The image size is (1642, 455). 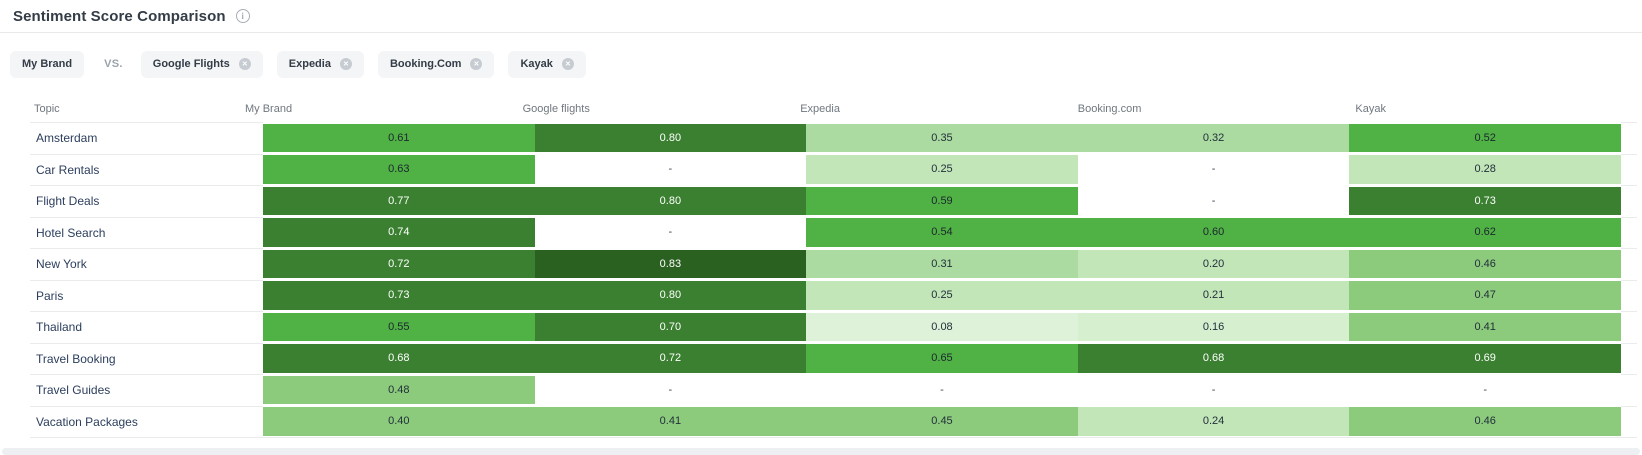 What do you see at coordinates (242, 16) in the screenshot?
I see `info-icon: i` at bounding box center [242, 16].